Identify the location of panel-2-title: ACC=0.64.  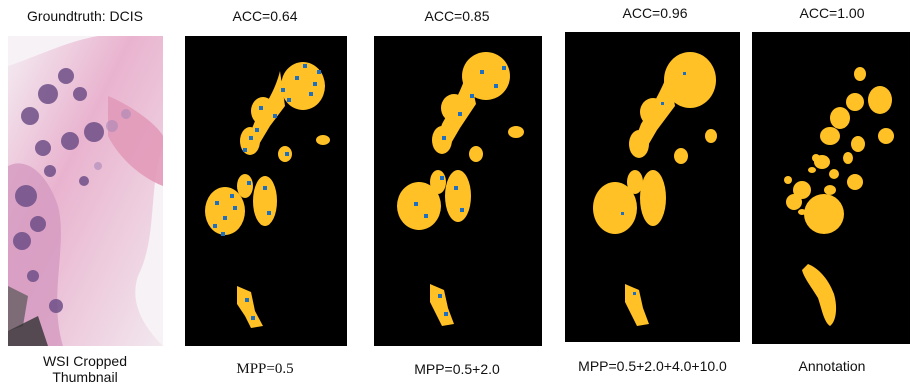
(265, 16).